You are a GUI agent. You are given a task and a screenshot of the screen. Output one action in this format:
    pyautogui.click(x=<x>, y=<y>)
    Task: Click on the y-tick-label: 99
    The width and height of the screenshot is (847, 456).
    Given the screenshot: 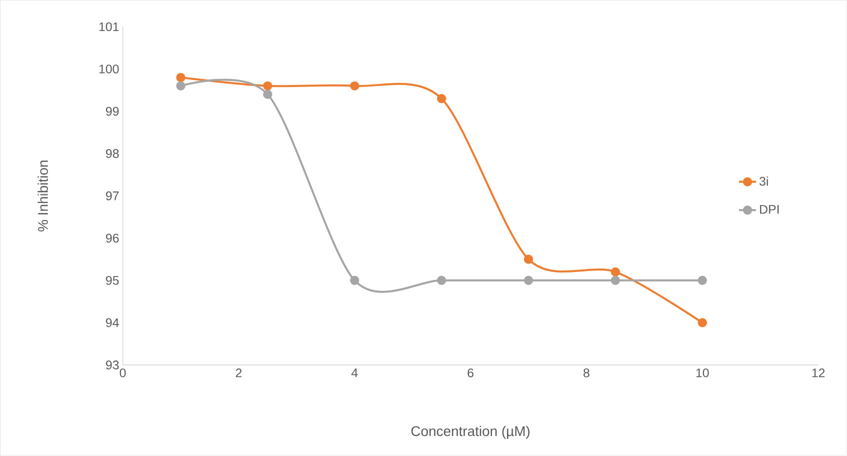 What is the action you would take?
    pyautogui.click(x=112, y=111)
    